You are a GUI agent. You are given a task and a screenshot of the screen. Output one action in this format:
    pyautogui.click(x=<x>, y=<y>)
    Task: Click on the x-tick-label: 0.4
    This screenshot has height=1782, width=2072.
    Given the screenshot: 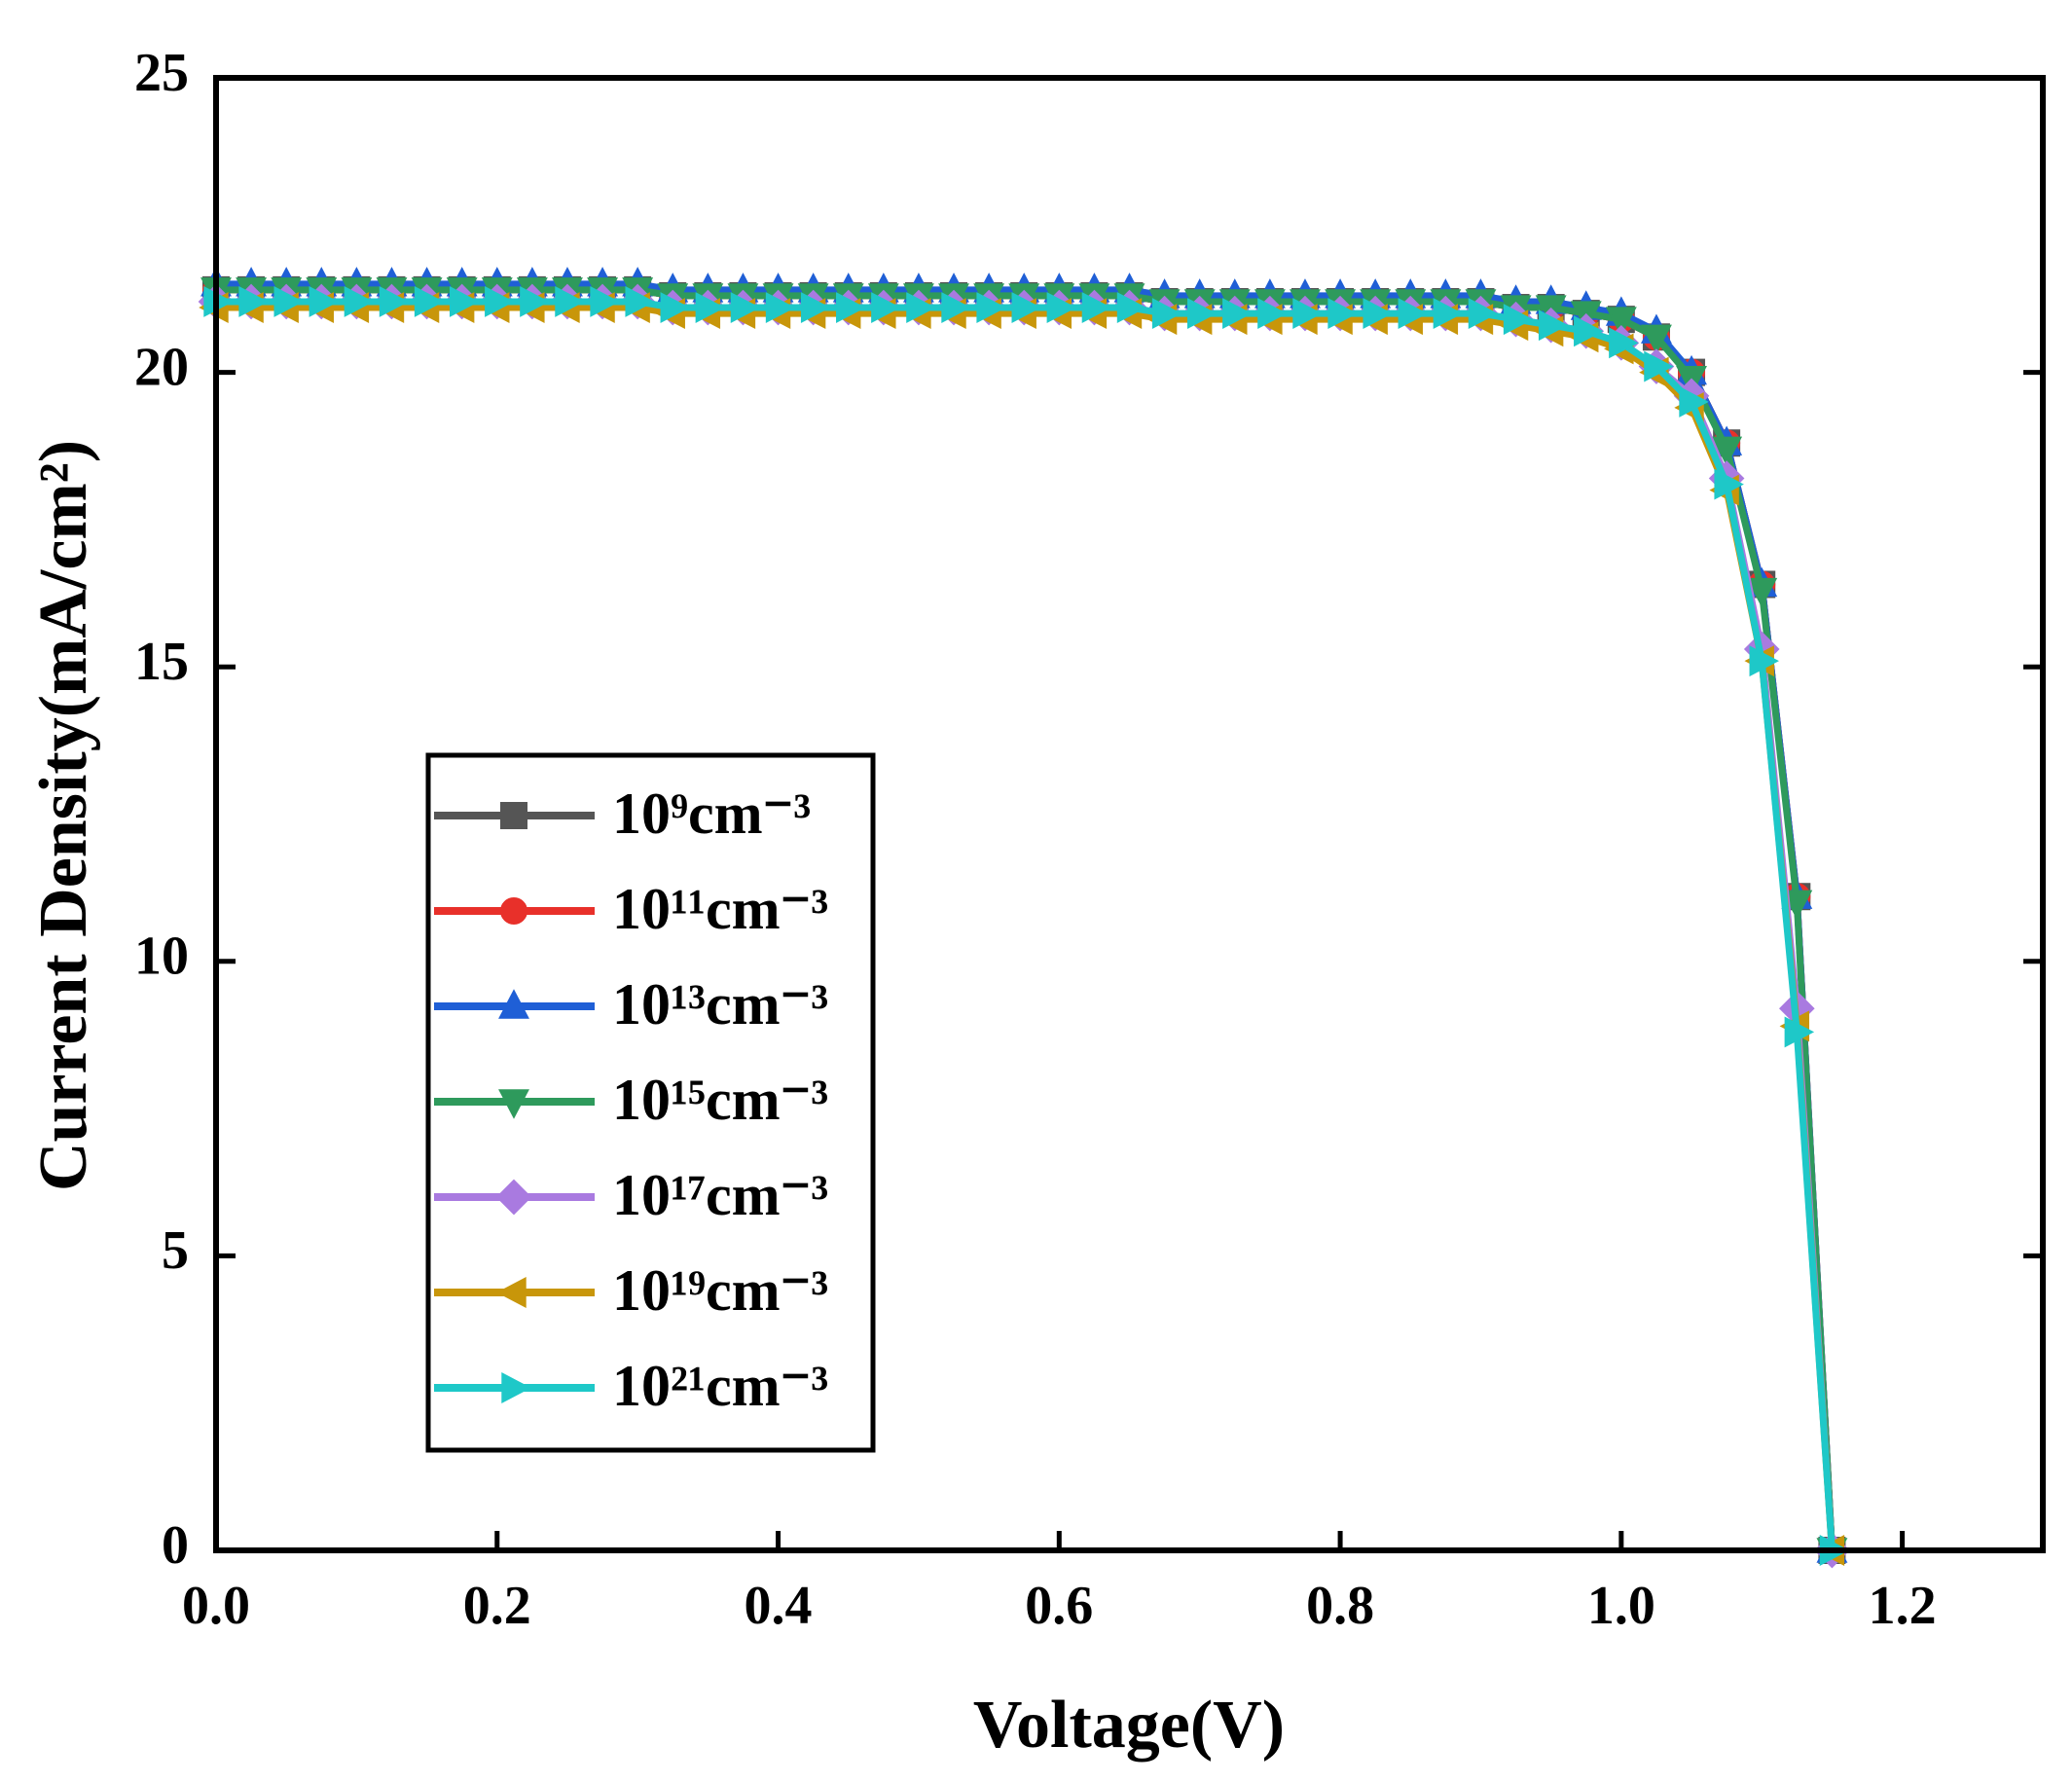 What is the action you would take?
    pyautogui.click(x=779, y=1606)
    